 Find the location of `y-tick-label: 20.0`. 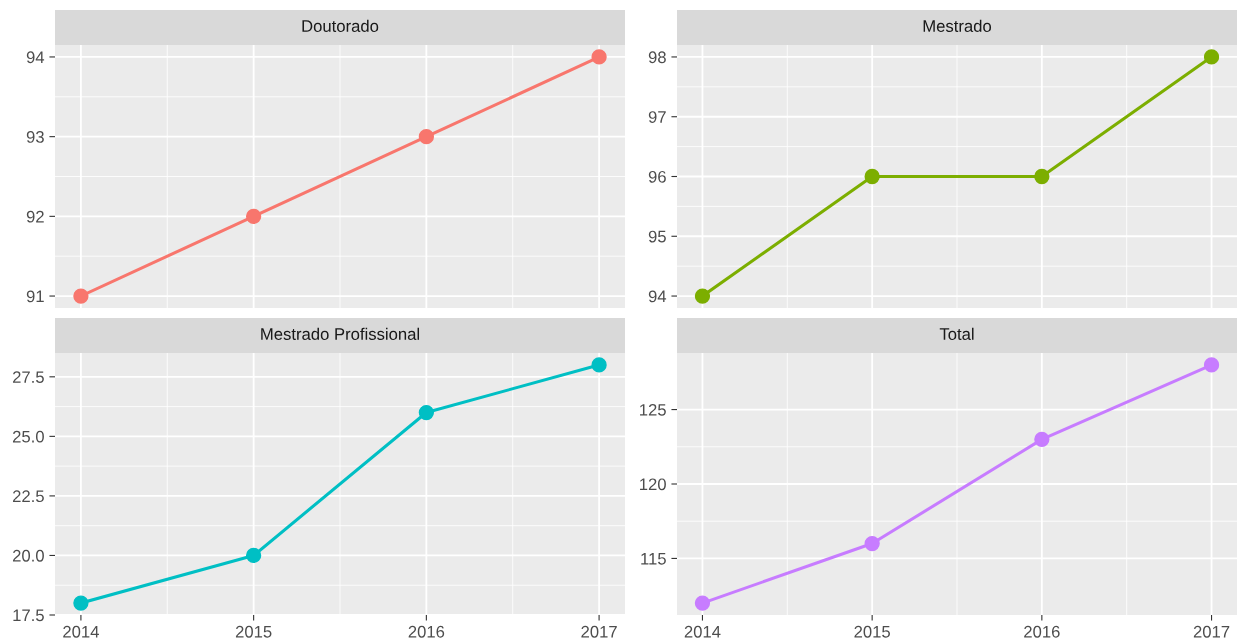

y-tick-label: 20.0 is located at coordinates (28, 555).